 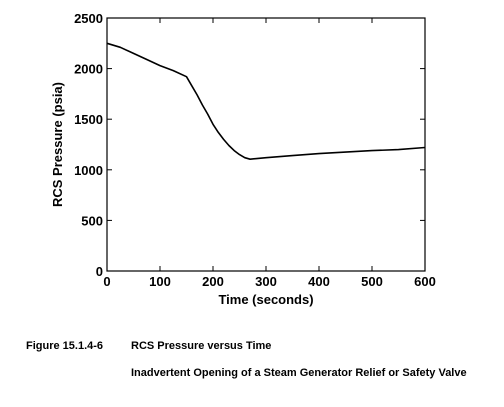 I want to click on y-axis-label: RCS Pressure (psia), so click(x=57, y=144).